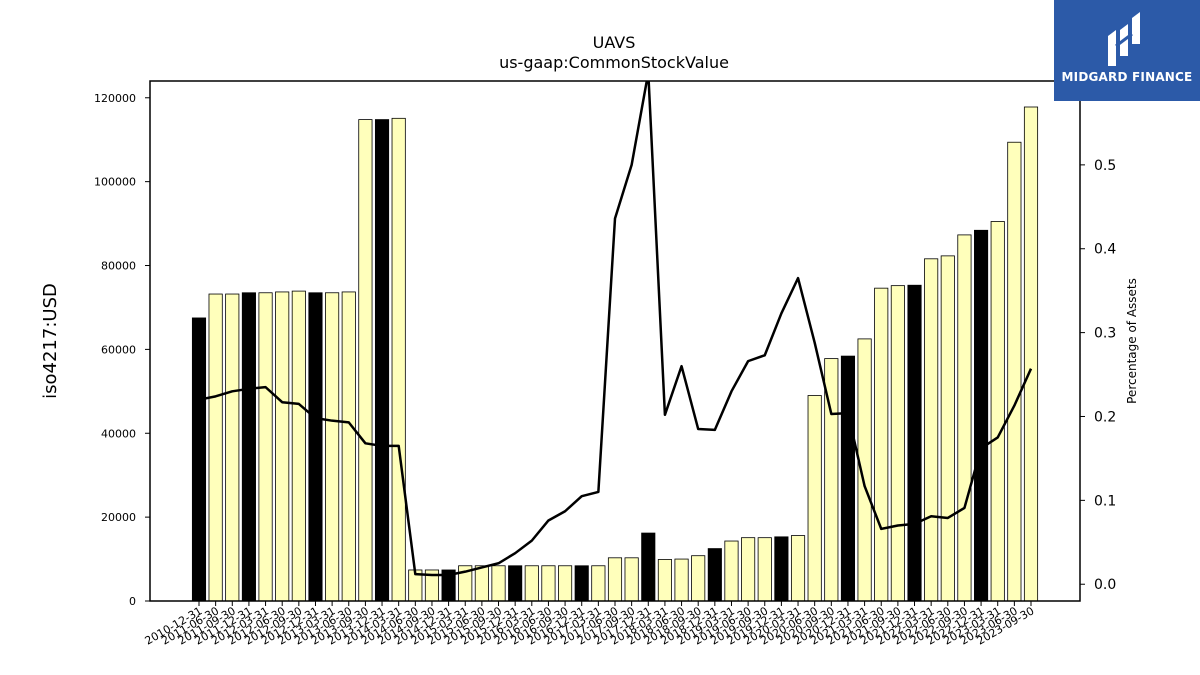 The image size is (1200, 675). What do you see at coordinates (1105, 501) in the screenshot?
I see `y2-tick-label: 0.1` at bounding box center [1105, 501].